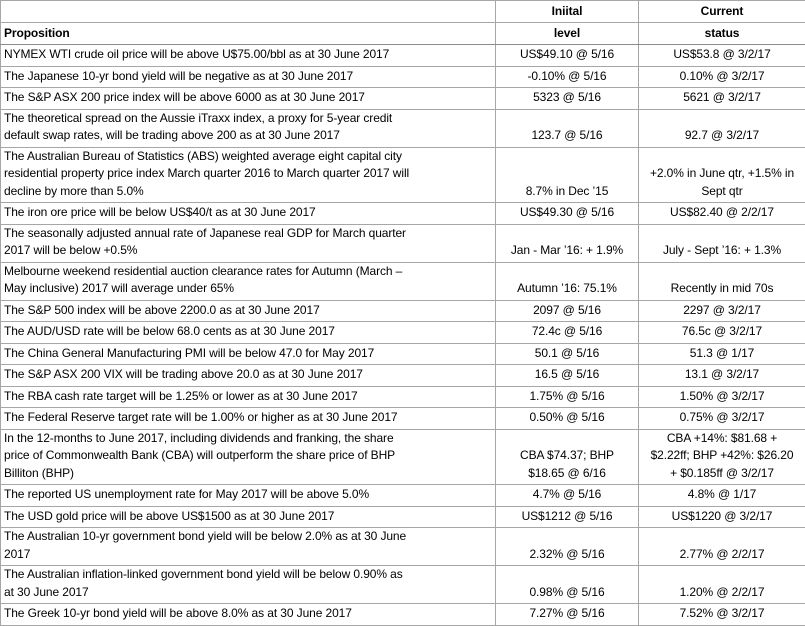 Image resolution: width=805 pixels, height=626 pixels. I want to click on header-row-top: Iniital Current, so click(403, 12).